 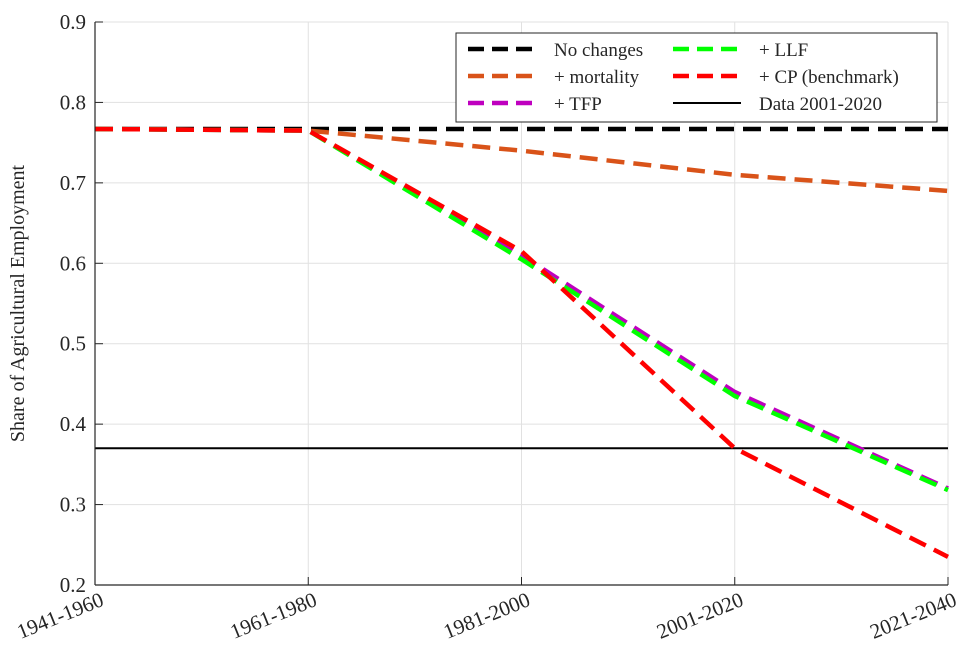 I want to click on x-tick-label: 2021-2040, so click(x=912, y=615).